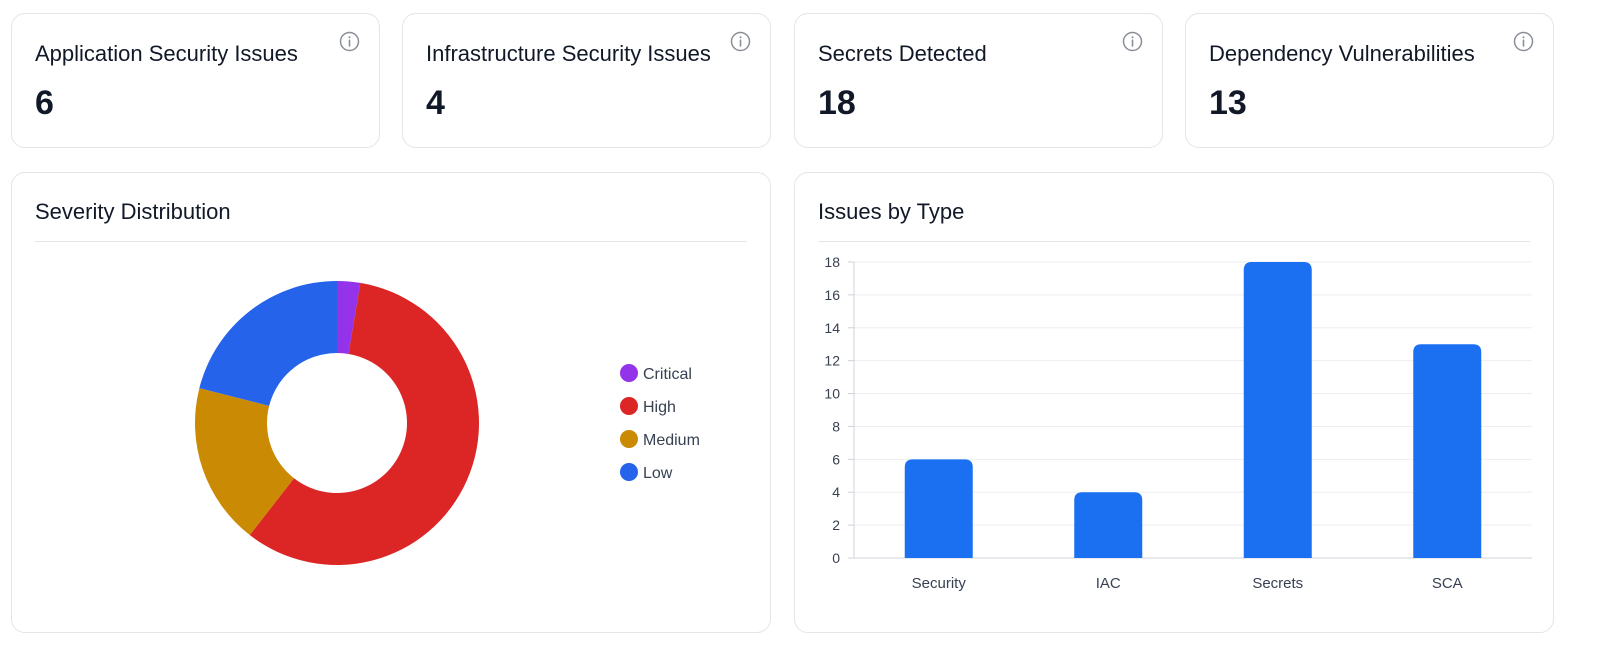 This screenshot has width=1600, height=645. Describe the element at coordinates (938, 508) in the screenshot. I see `bar-security` at that location.